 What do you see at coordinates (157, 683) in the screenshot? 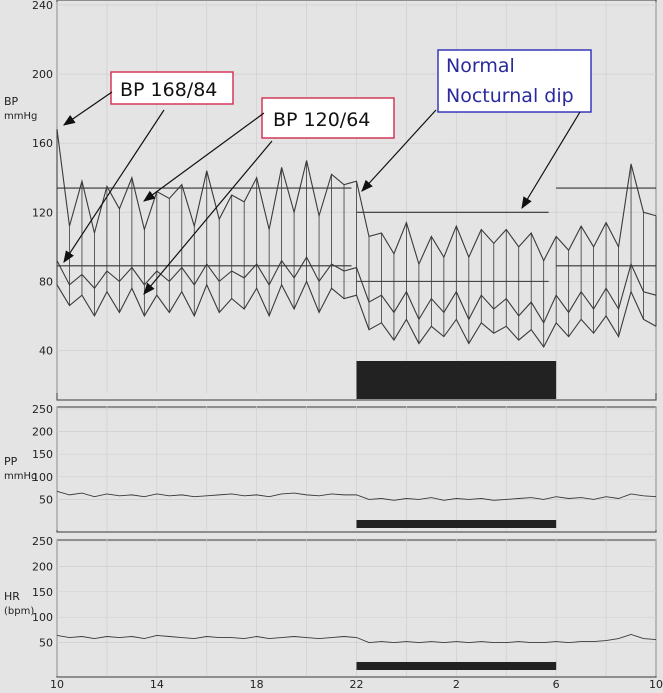
I see `x-tick-label: 14` at bounding box center [157, 683].